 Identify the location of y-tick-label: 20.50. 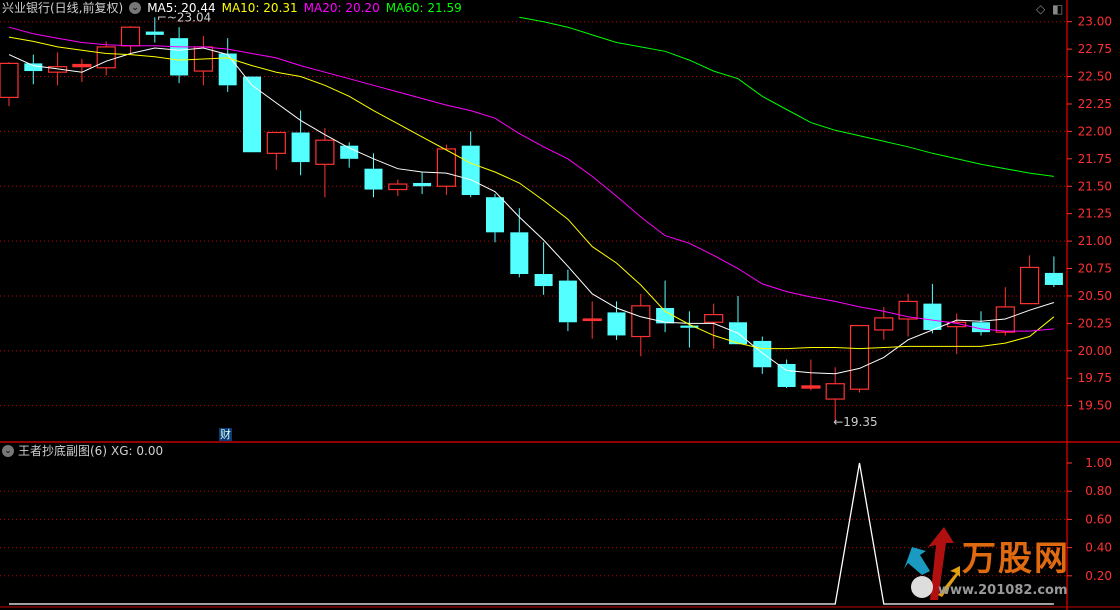
(1095, 296).